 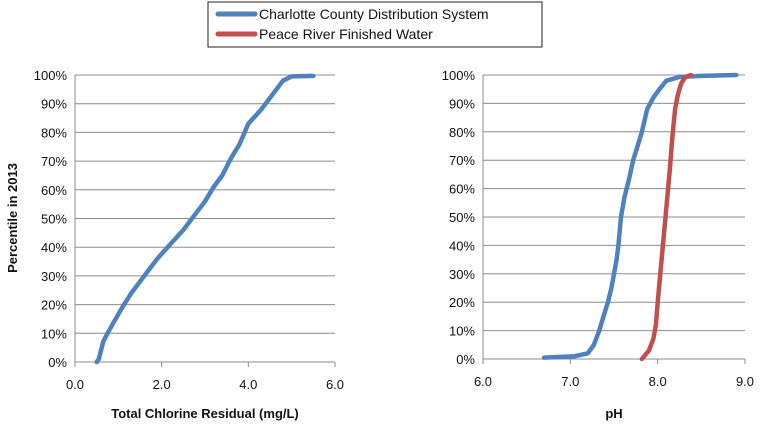 What do you see at coordinates (54, 247) in the screenshot?
I see `chlorine-chart-y-tick-label: 40%` at bounding box center [54, 247].